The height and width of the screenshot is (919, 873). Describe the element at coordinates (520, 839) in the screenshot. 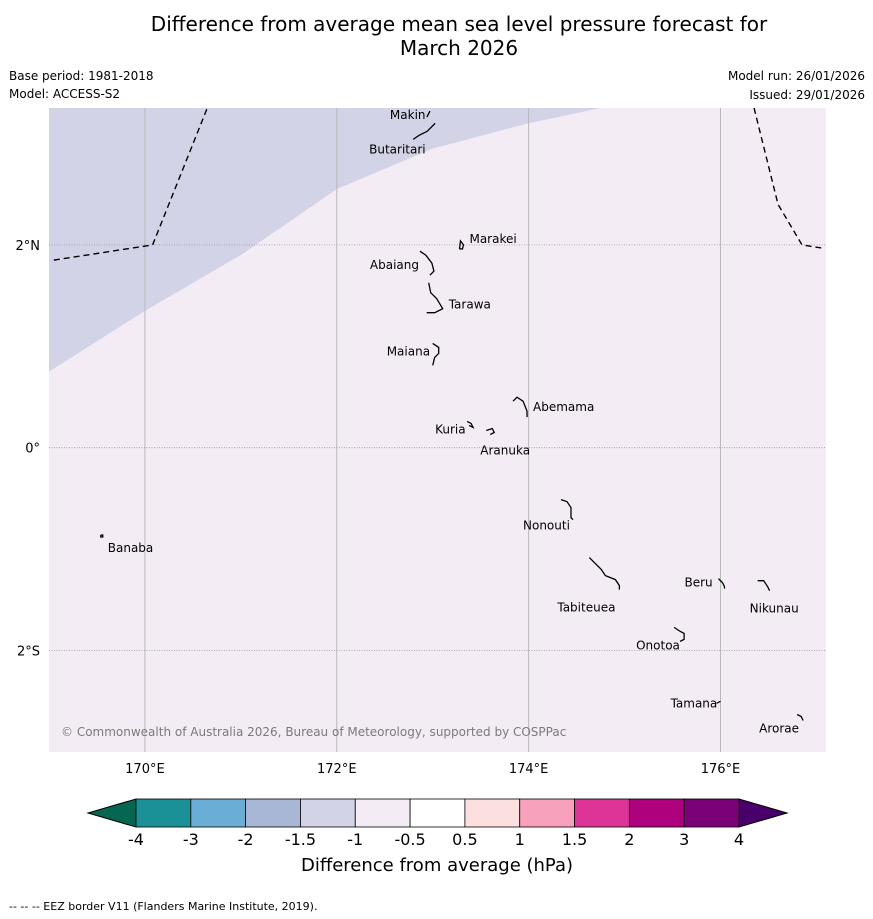

I see `colorbar-tick-label: 1` at that location.